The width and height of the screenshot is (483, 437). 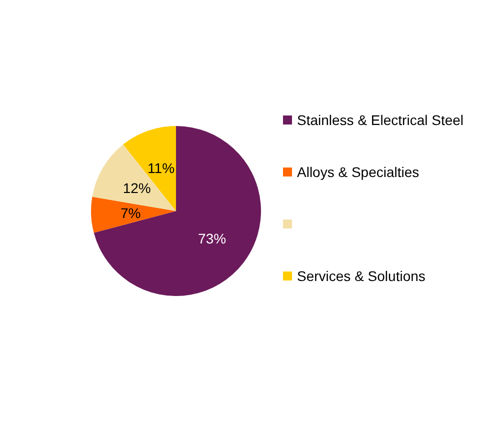 I want to click on data-label: 11%, so click(x=161, y=168).